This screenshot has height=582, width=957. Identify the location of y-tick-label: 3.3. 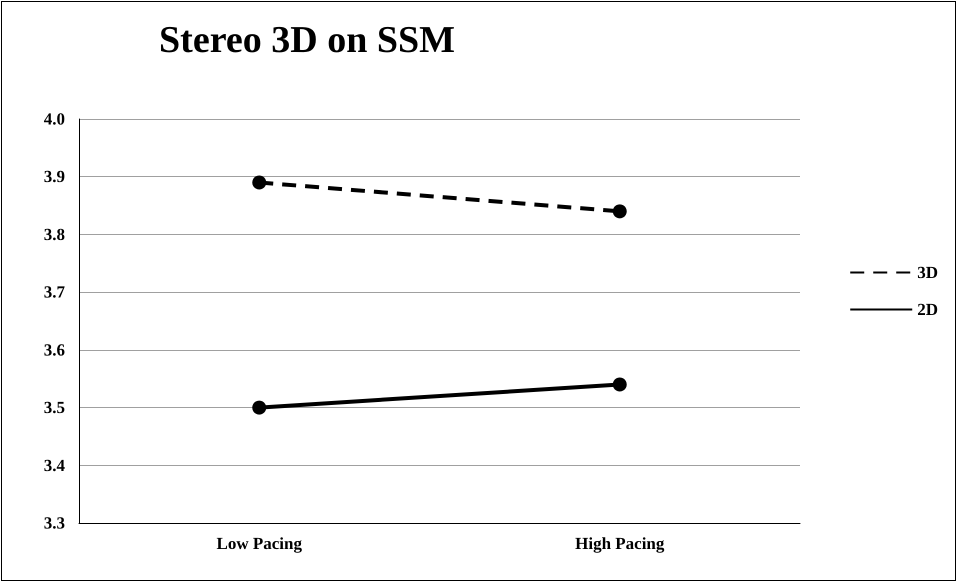
(54, 523).